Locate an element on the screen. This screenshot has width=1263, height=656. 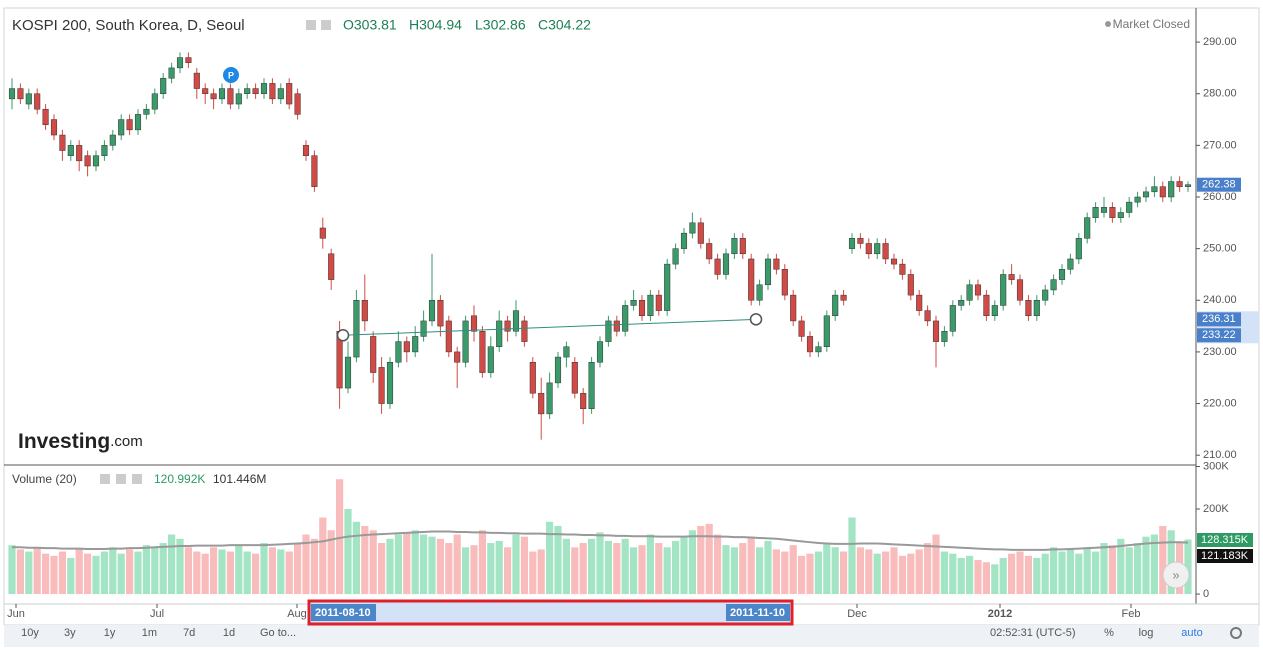
trend-handle is located at coordinates (343, 335).